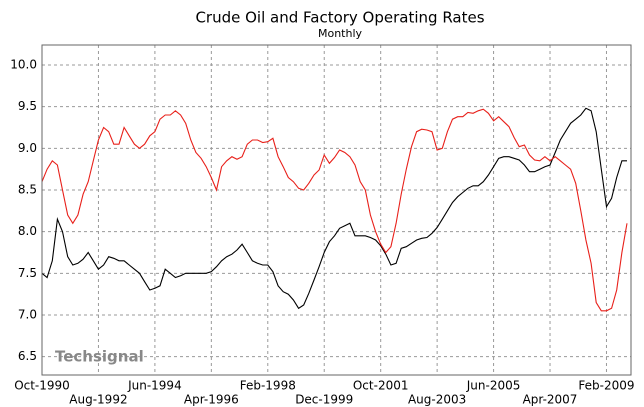 The height and width of the screenshot is (407, 644). Describe the element at coordinates (550, 400) in the screenshot. I see `x-tick-label: Apr-2007` at that location.